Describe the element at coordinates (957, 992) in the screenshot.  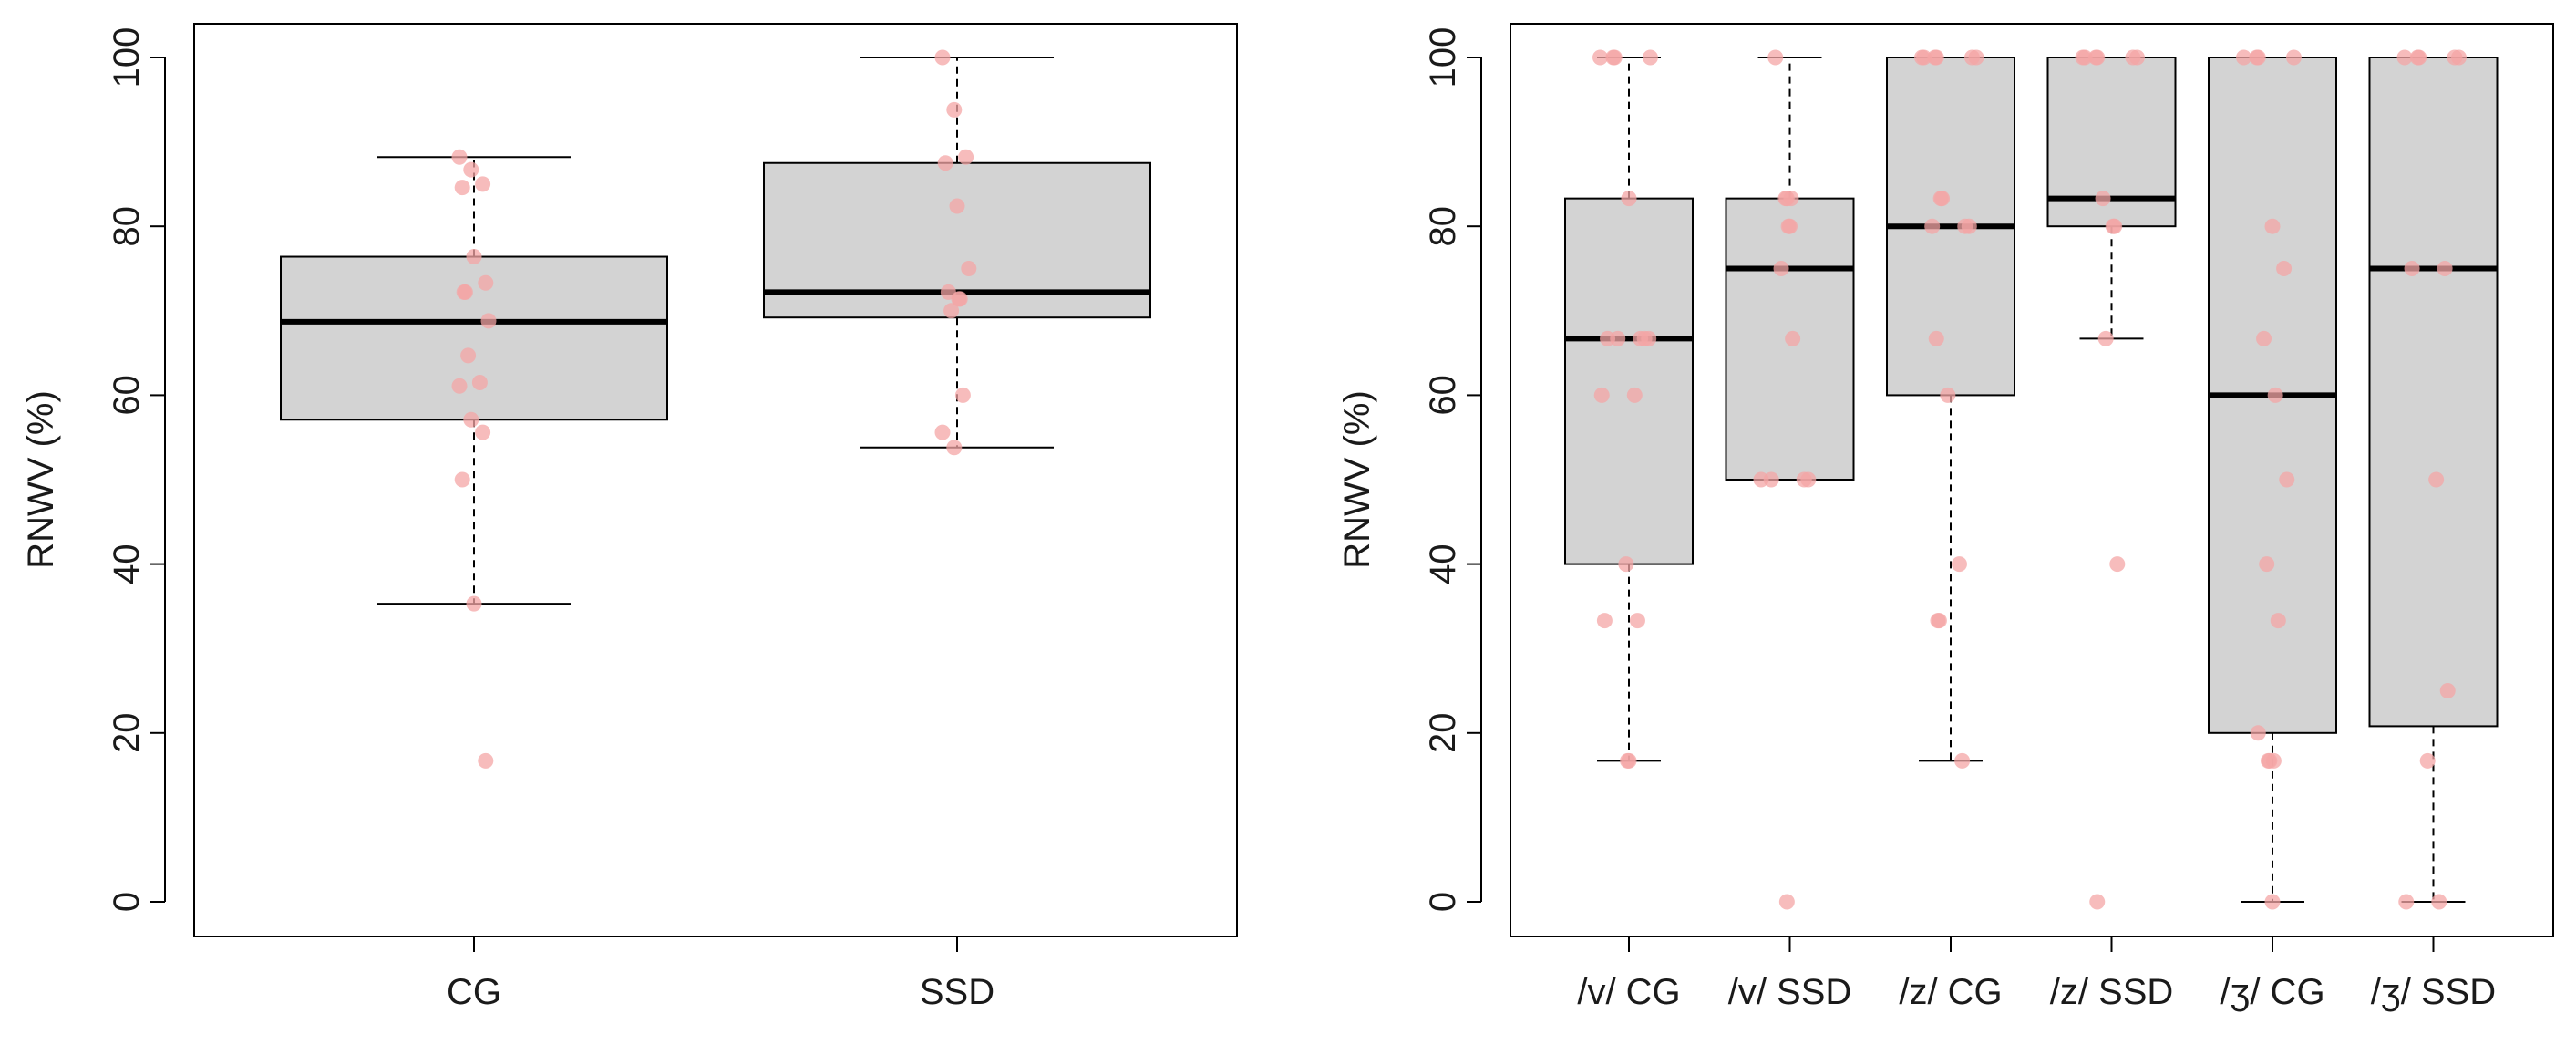
I see `x-tick-label: SSD` at that location.